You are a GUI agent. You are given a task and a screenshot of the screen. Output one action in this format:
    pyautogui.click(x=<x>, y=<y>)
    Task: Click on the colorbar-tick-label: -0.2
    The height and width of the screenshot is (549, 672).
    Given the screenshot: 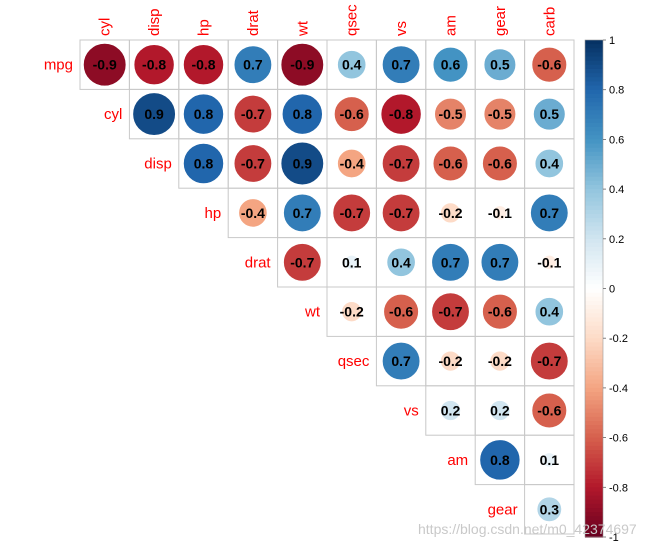 What is the action you would take?
    pyautogui.click(x=618, y=339)
    